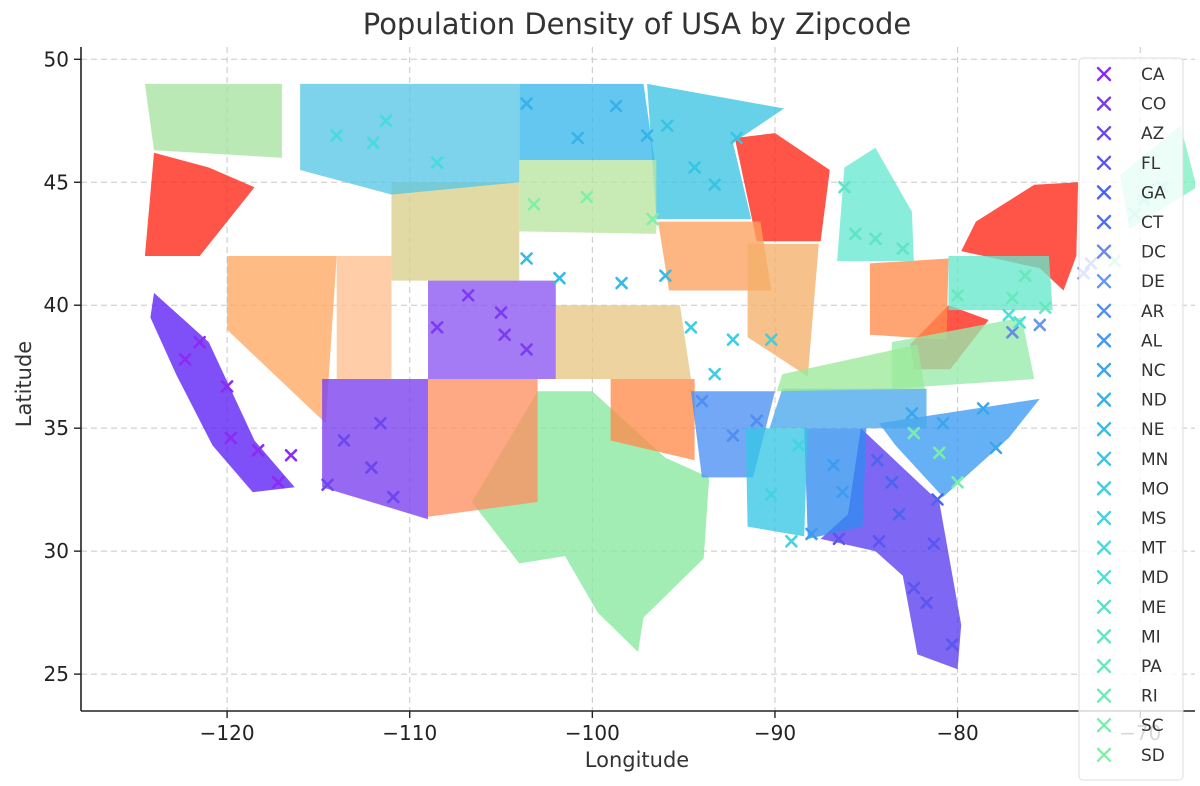 The image size is (1200, 786). I want to click on legend-item-mt: MT, so click(1131, 549).